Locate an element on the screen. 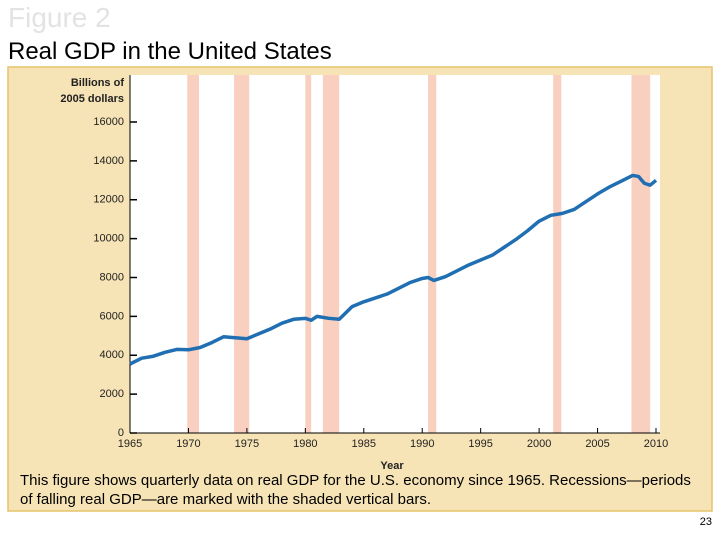  y-tick-label: 6000 is located at coordinates (112, 316).